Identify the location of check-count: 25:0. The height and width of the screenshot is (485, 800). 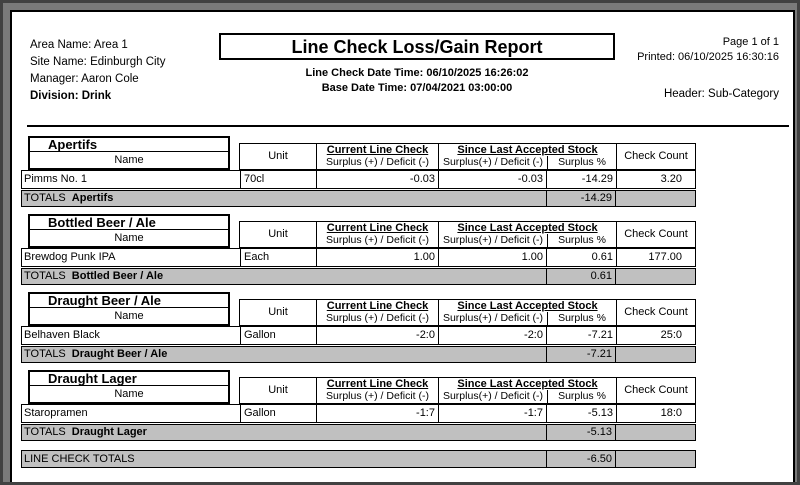
(650, 335).